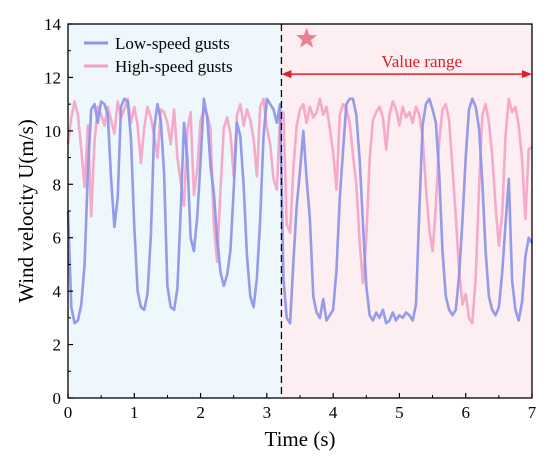 This screenshot has height=464, width=550. What do you see at coordinates (57, 345) in the screenshot?
I see `y-tick-label: 2` at bounding box center [57, 345].